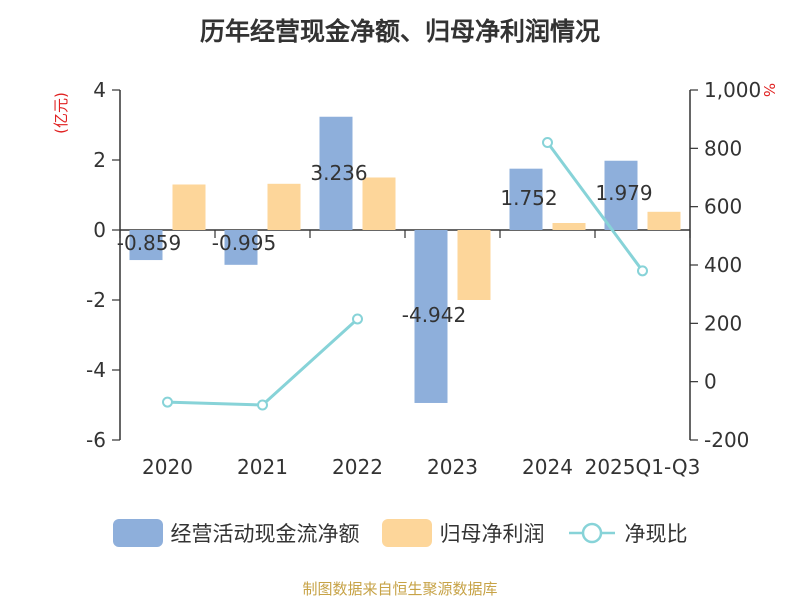  What do you see at coordinates (167, 467) in the screenshot?
I see `x-tick-label: 2020` at bounding box center [167, 467].